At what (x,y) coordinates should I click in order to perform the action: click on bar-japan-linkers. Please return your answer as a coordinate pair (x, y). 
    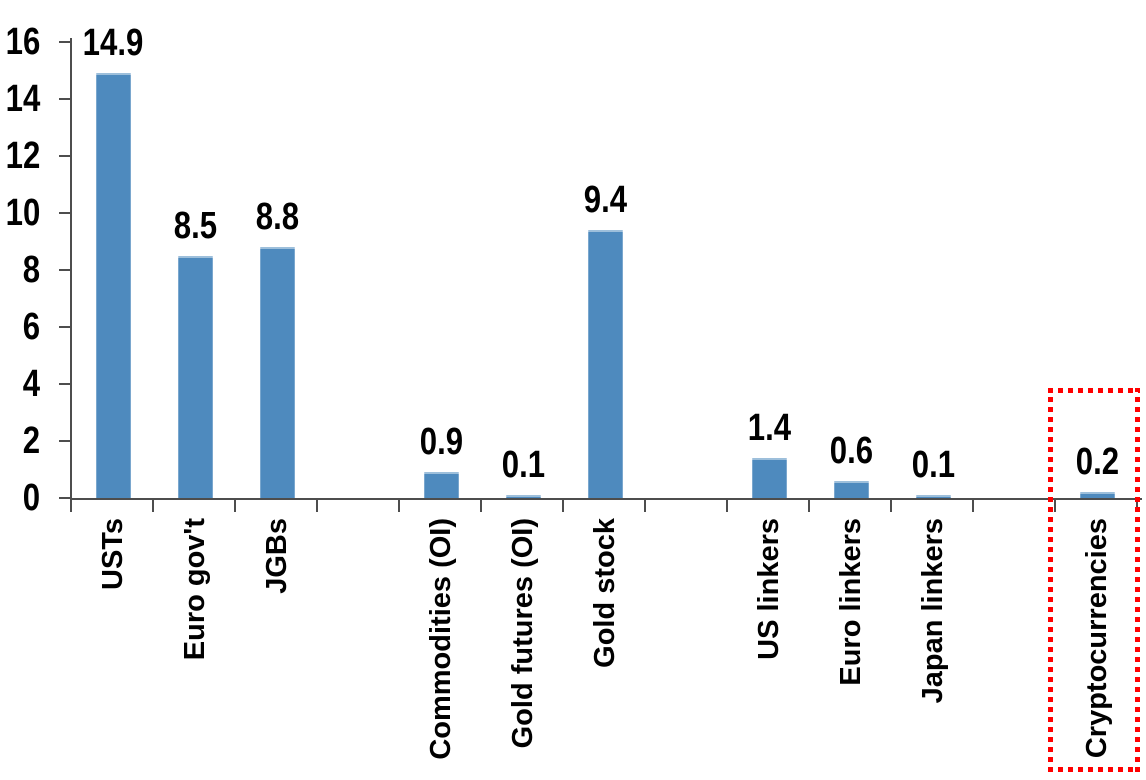
    Looking at the image, I should click on (933, 496).